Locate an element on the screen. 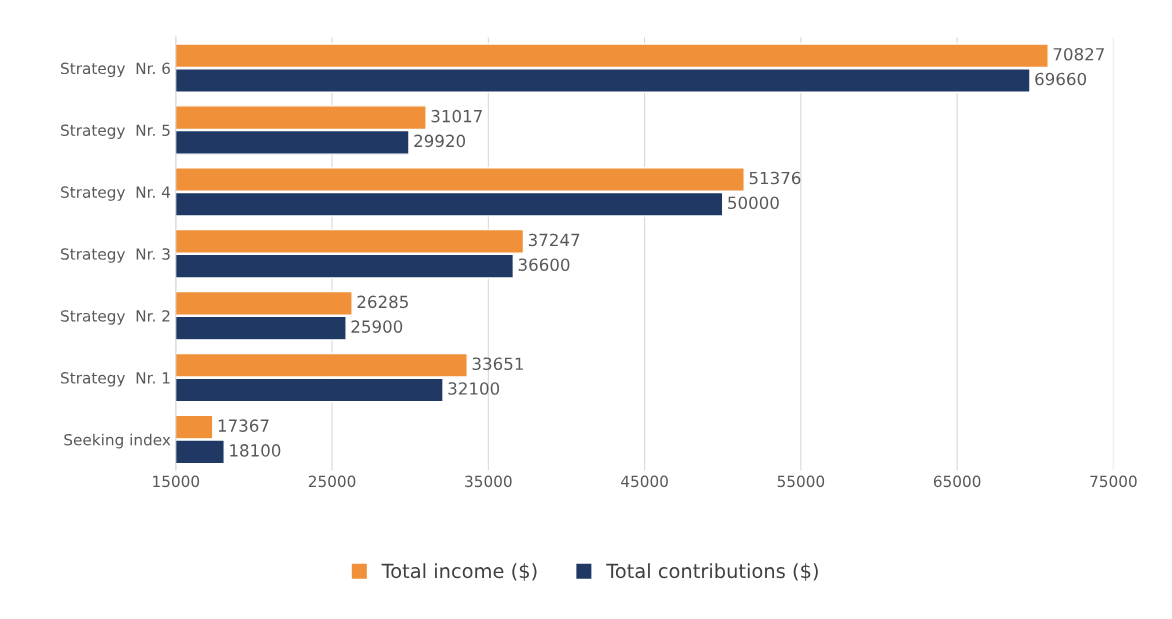 The width and height of the screenshot is (1172, 619). data-label: 25900 is located at coordinates (377, 326).